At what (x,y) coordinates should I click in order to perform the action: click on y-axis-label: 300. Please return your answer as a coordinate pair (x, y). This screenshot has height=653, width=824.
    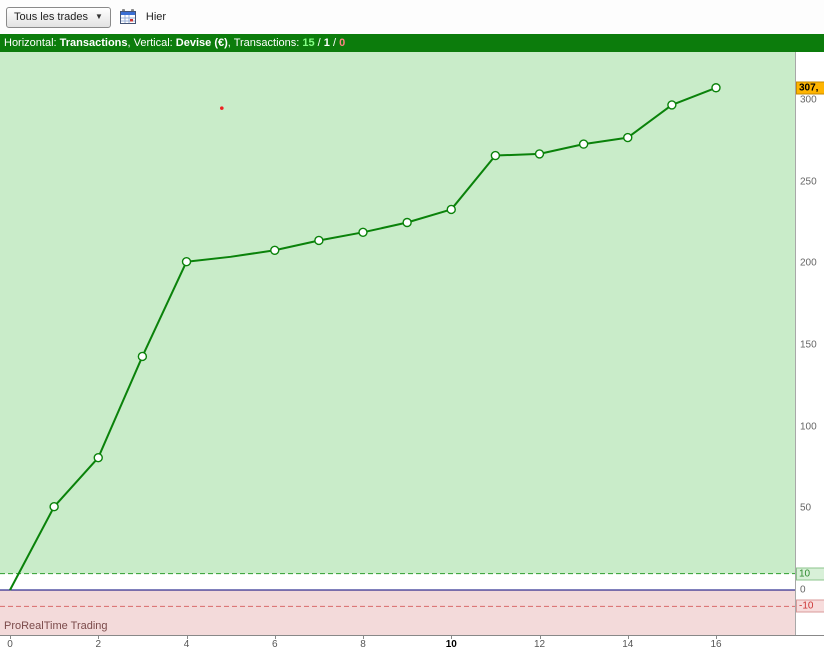
    Looking at the image, I should click on (808, 100).